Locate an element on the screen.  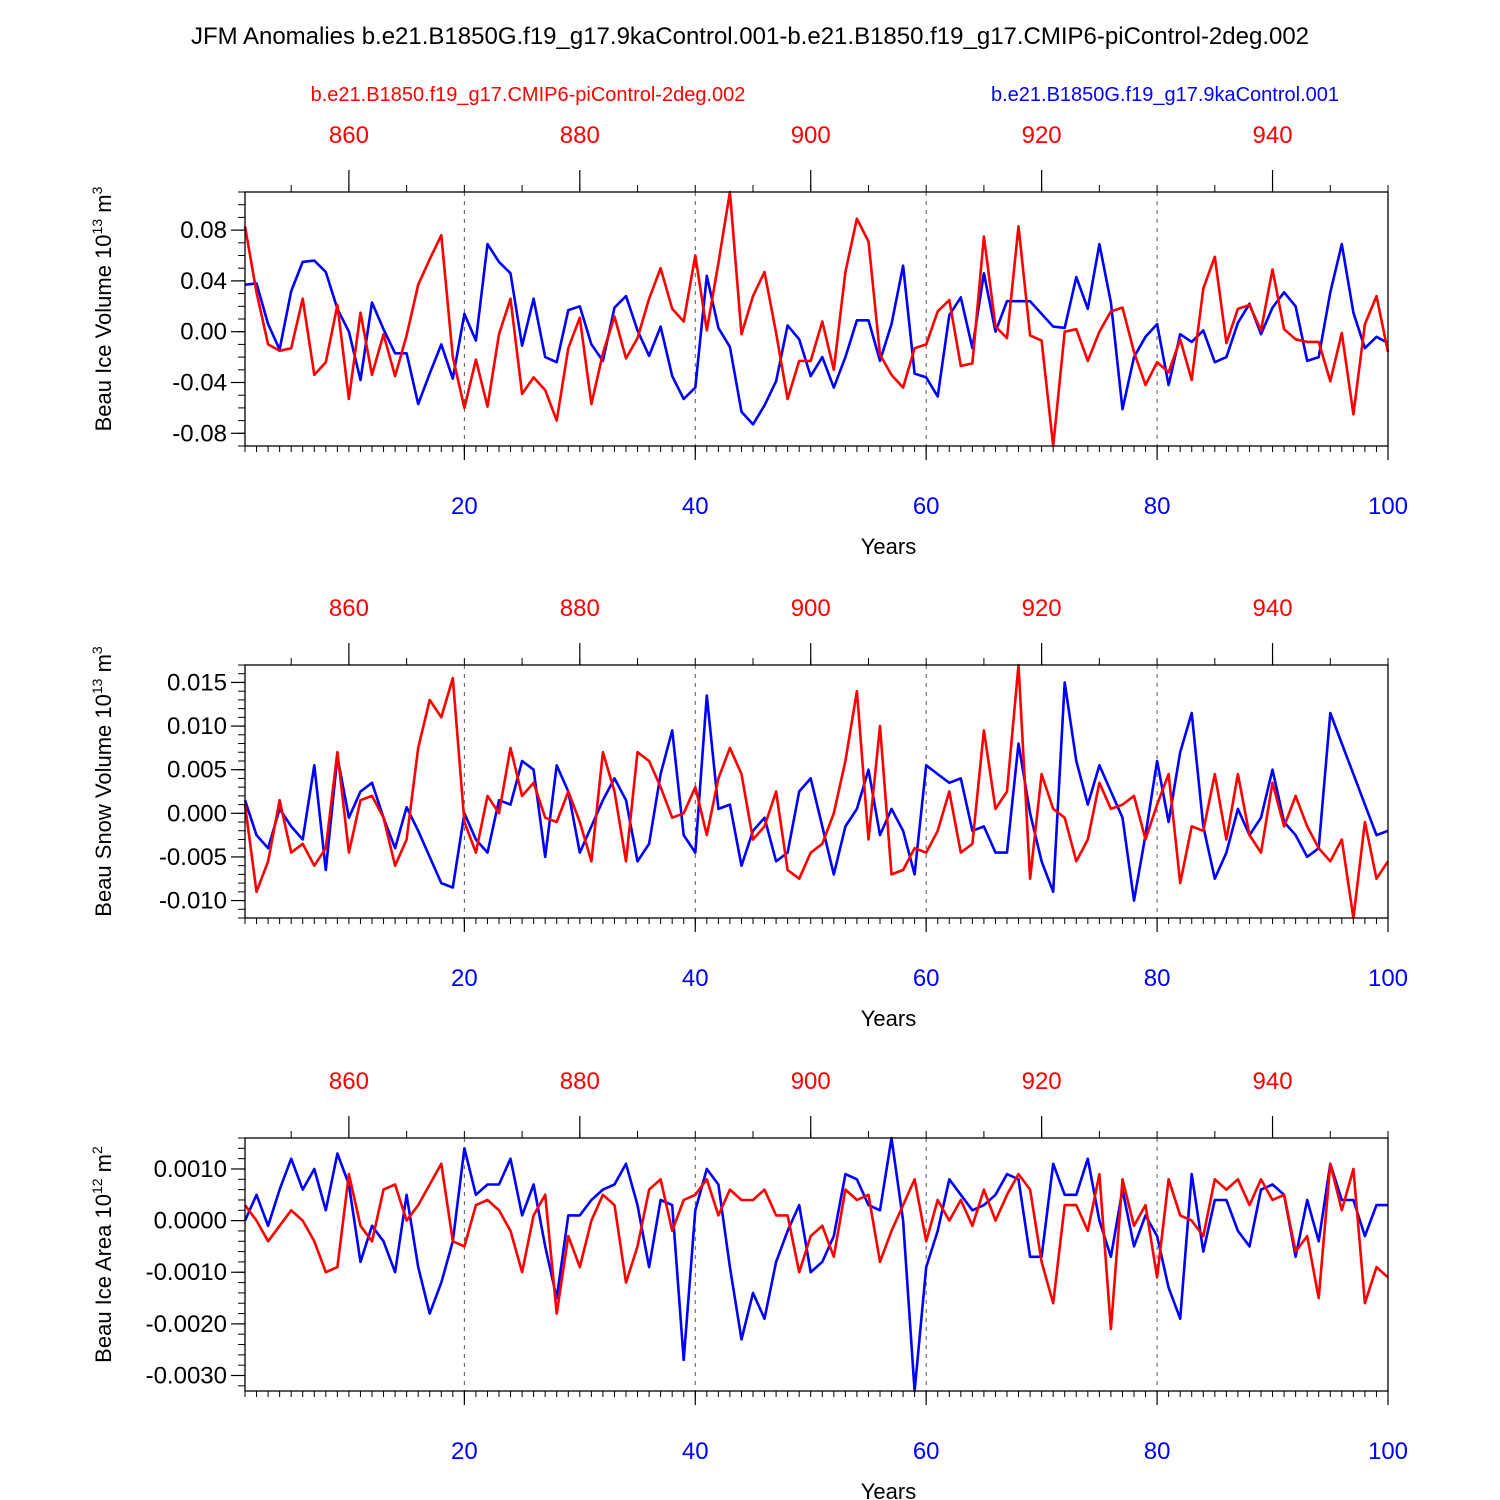
y-tick-label: 0.04 is located at coordinates (203, 281).